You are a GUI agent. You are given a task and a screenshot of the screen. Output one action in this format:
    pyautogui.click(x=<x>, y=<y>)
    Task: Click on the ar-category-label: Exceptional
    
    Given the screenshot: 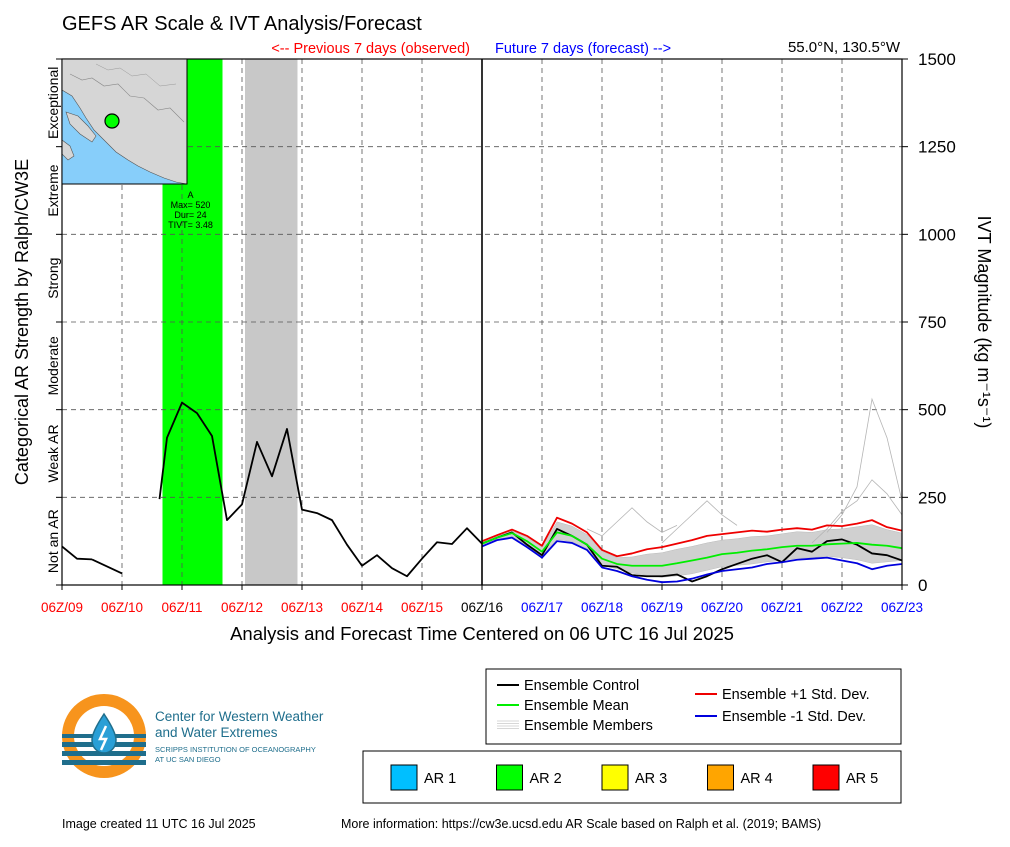 What is the action you would take?
    pyautogui.click(x=53, y=103)
    